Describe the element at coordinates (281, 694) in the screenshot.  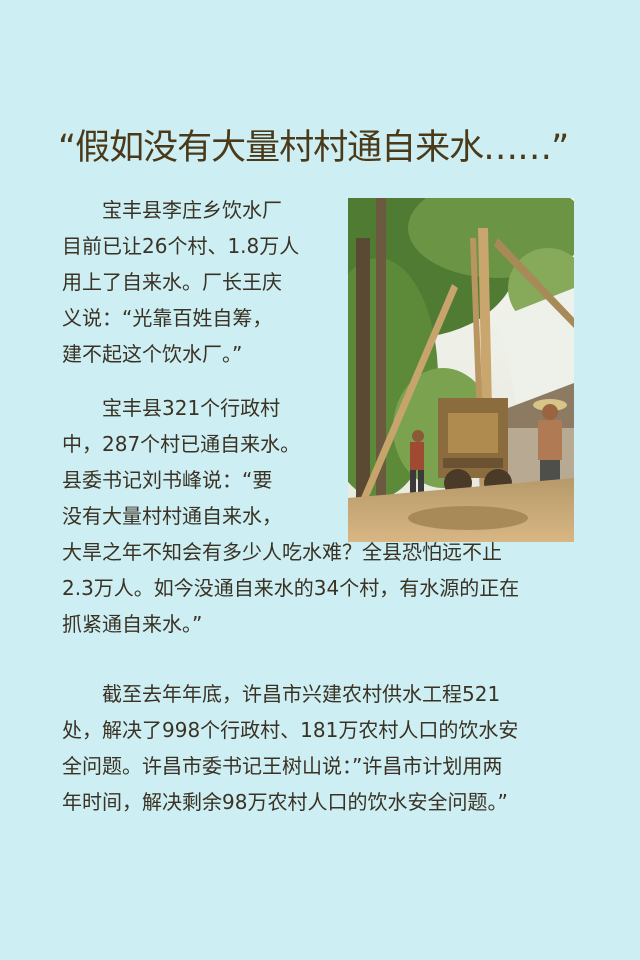
I see `paragraph-3-line: 截至去年年底，许昌市兴建农村供水工程521` at that location.